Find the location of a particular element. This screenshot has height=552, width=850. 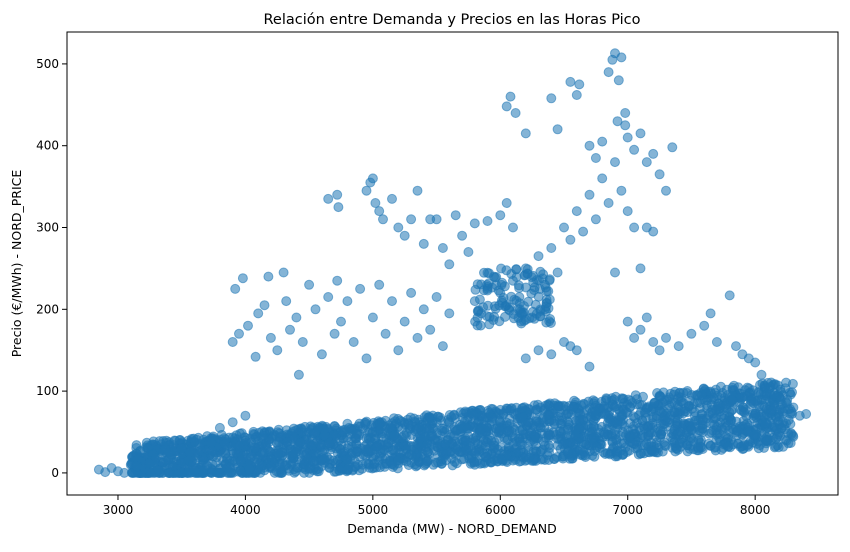

x-tick-label: 3000 is located at coordinates (118, 510).